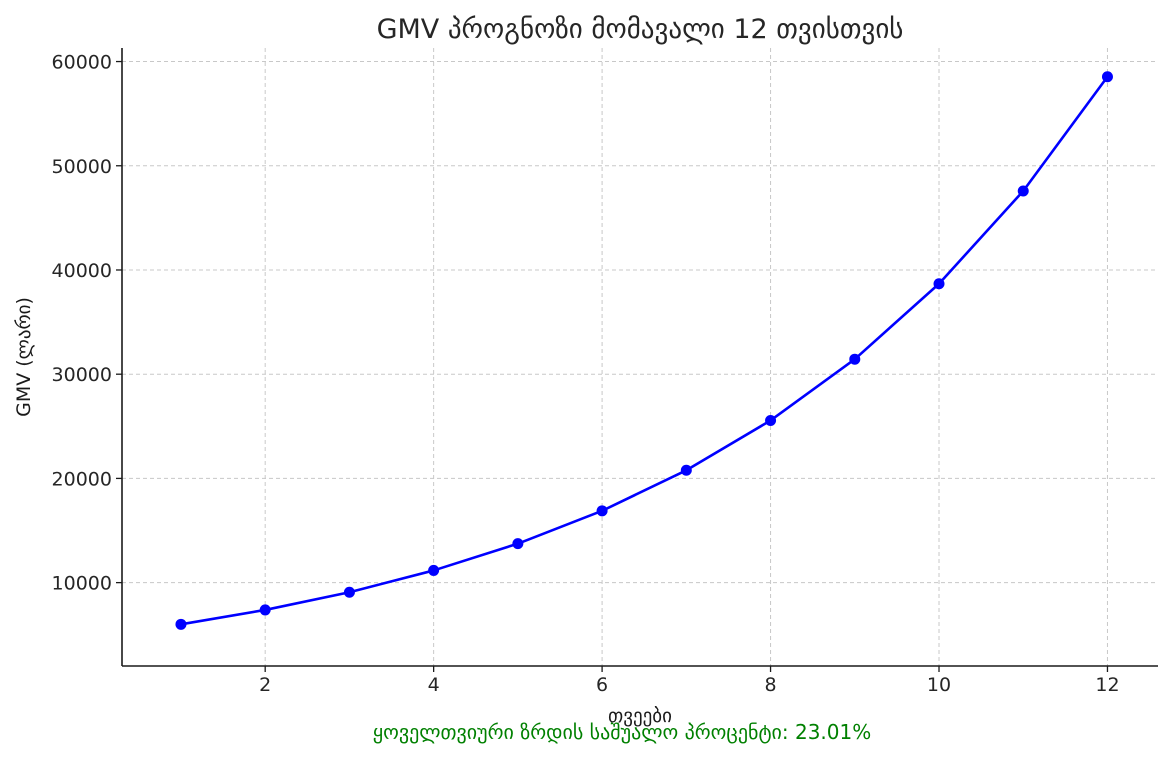 This screenshot has width=1170, height=757. Describe the element at coordinates (82, 375) in the screenshot. I see `y-tick-label: 30000` at that location.